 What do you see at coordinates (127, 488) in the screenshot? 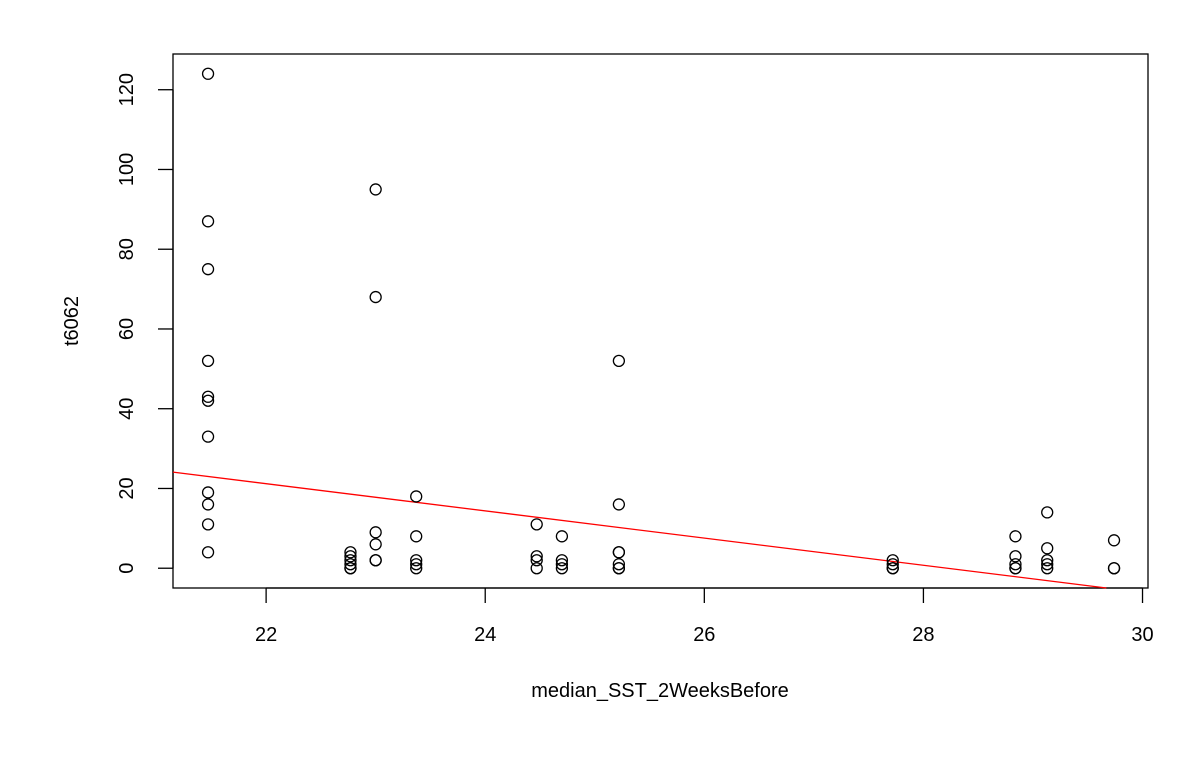
I see `y-tick-label: 20` at bounding box center [127, 488].